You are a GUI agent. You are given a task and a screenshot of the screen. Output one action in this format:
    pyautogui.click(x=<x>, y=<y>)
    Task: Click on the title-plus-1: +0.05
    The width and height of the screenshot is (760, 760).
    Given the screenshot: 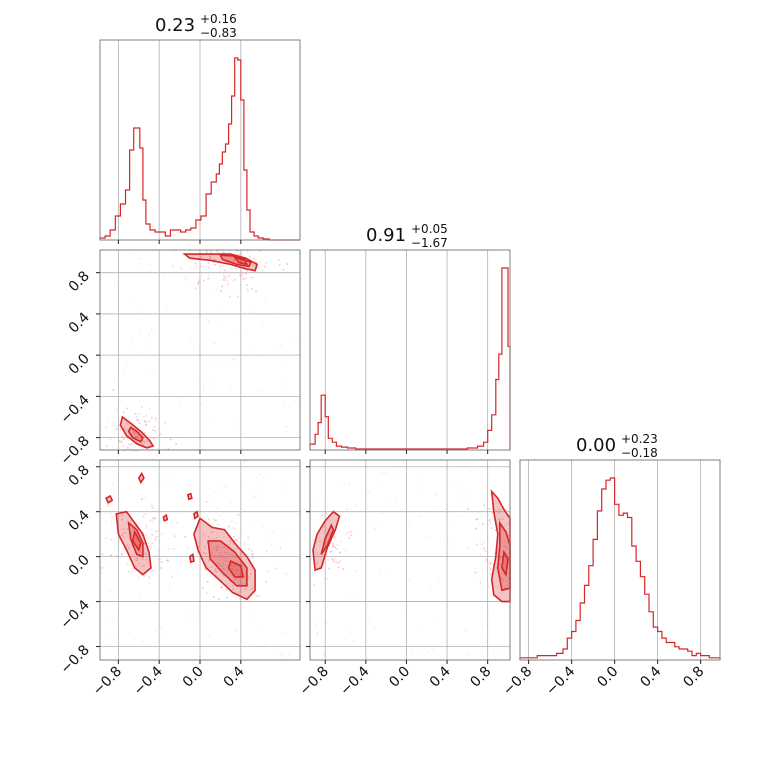 What is the action you would take?
    pyautogui.click(x=429, y=229)
    